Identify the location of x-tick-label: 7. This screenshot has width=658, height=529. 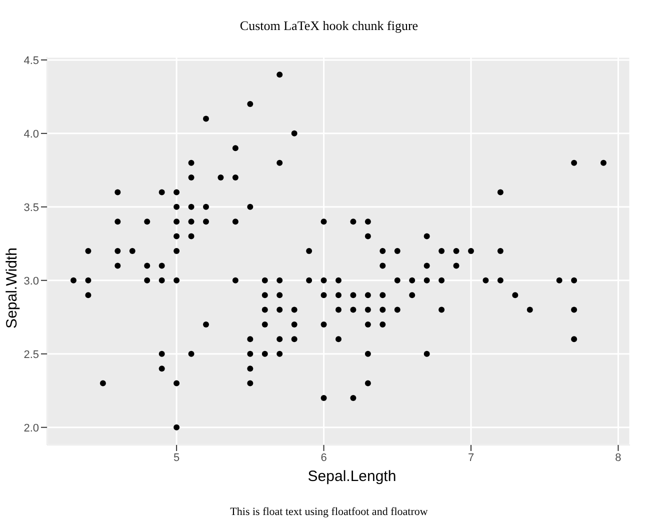
(471, 458).